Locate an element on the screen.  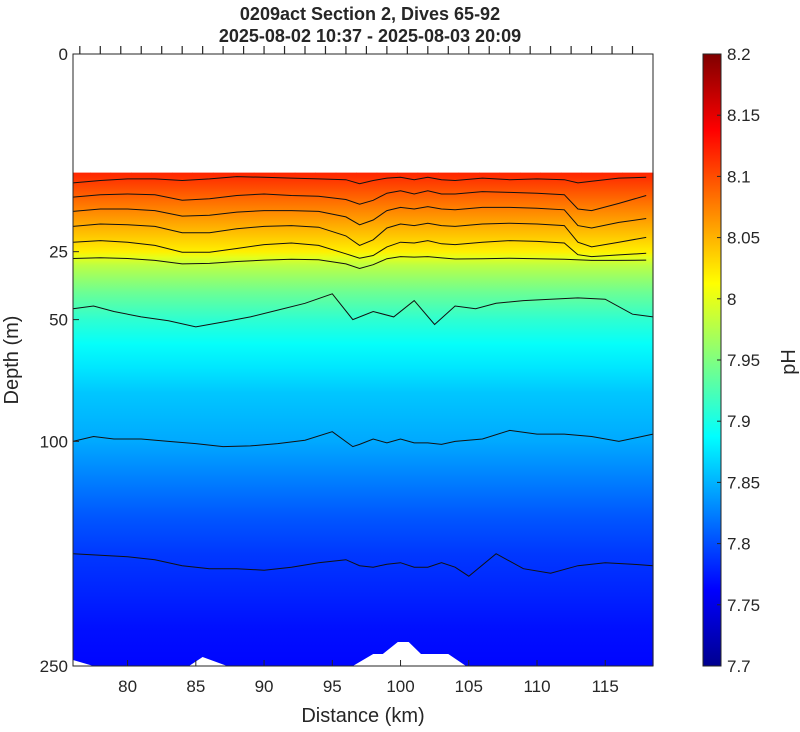
y-axis: 0 25 50 100 250 is located at coordinates (59, 360).